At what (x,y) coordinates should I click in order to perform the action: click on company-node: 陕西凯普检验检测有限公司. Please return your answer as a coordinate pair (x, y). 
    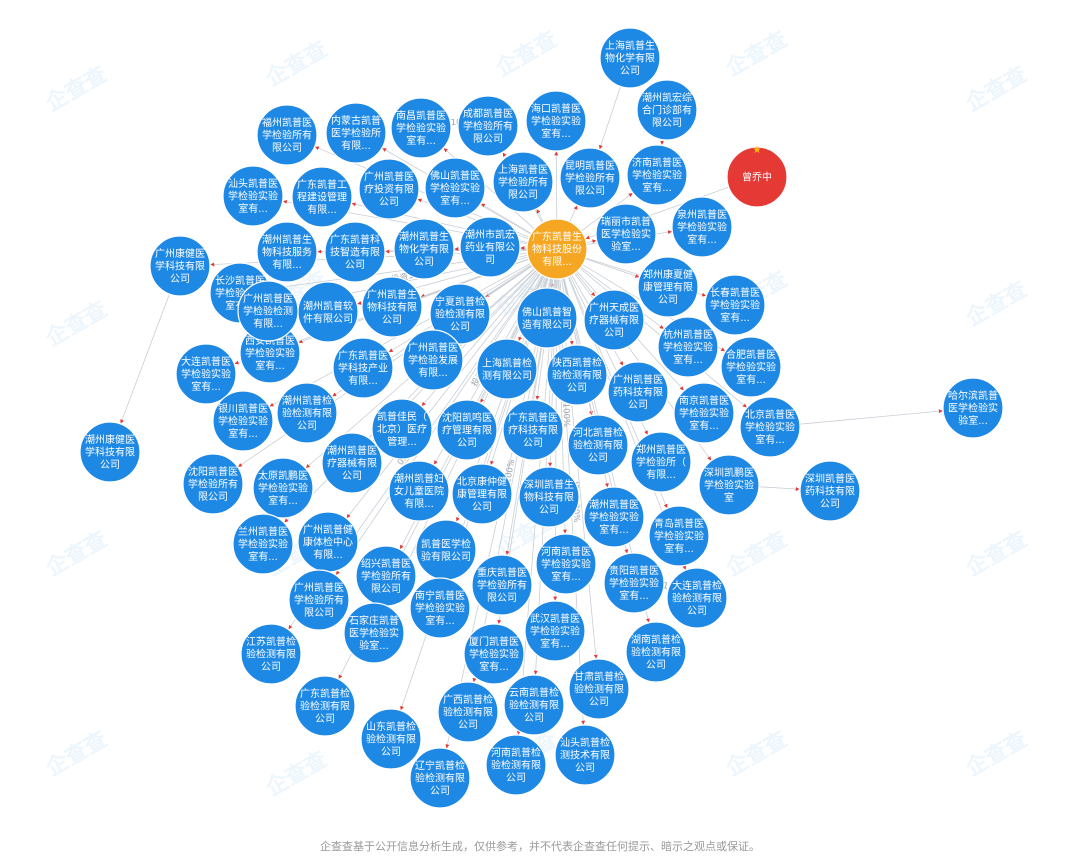
    Looking at the image, I should click on (577, 375).